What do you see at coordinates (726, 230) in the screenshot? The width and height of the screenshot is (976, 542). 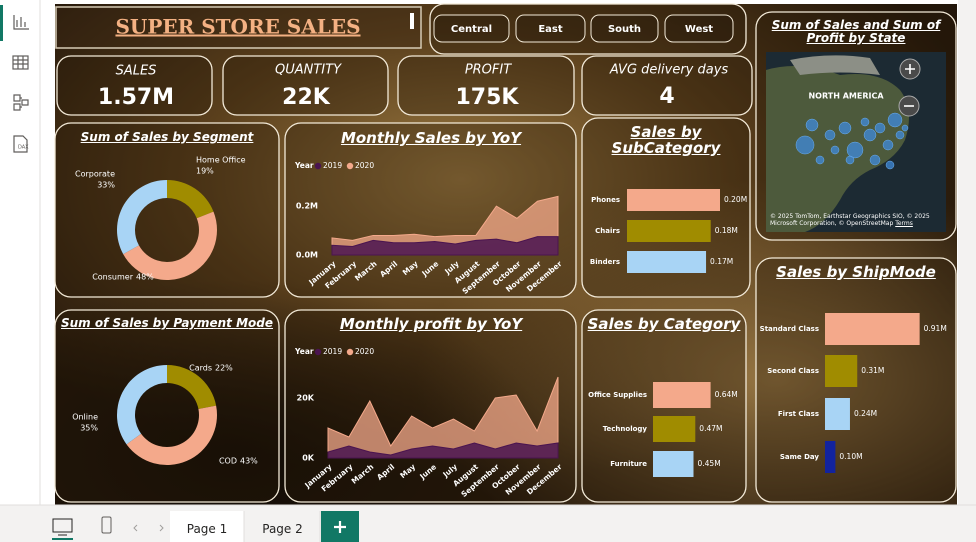 I see `bar-value: 0.18M` at bounding box center [726, 230].